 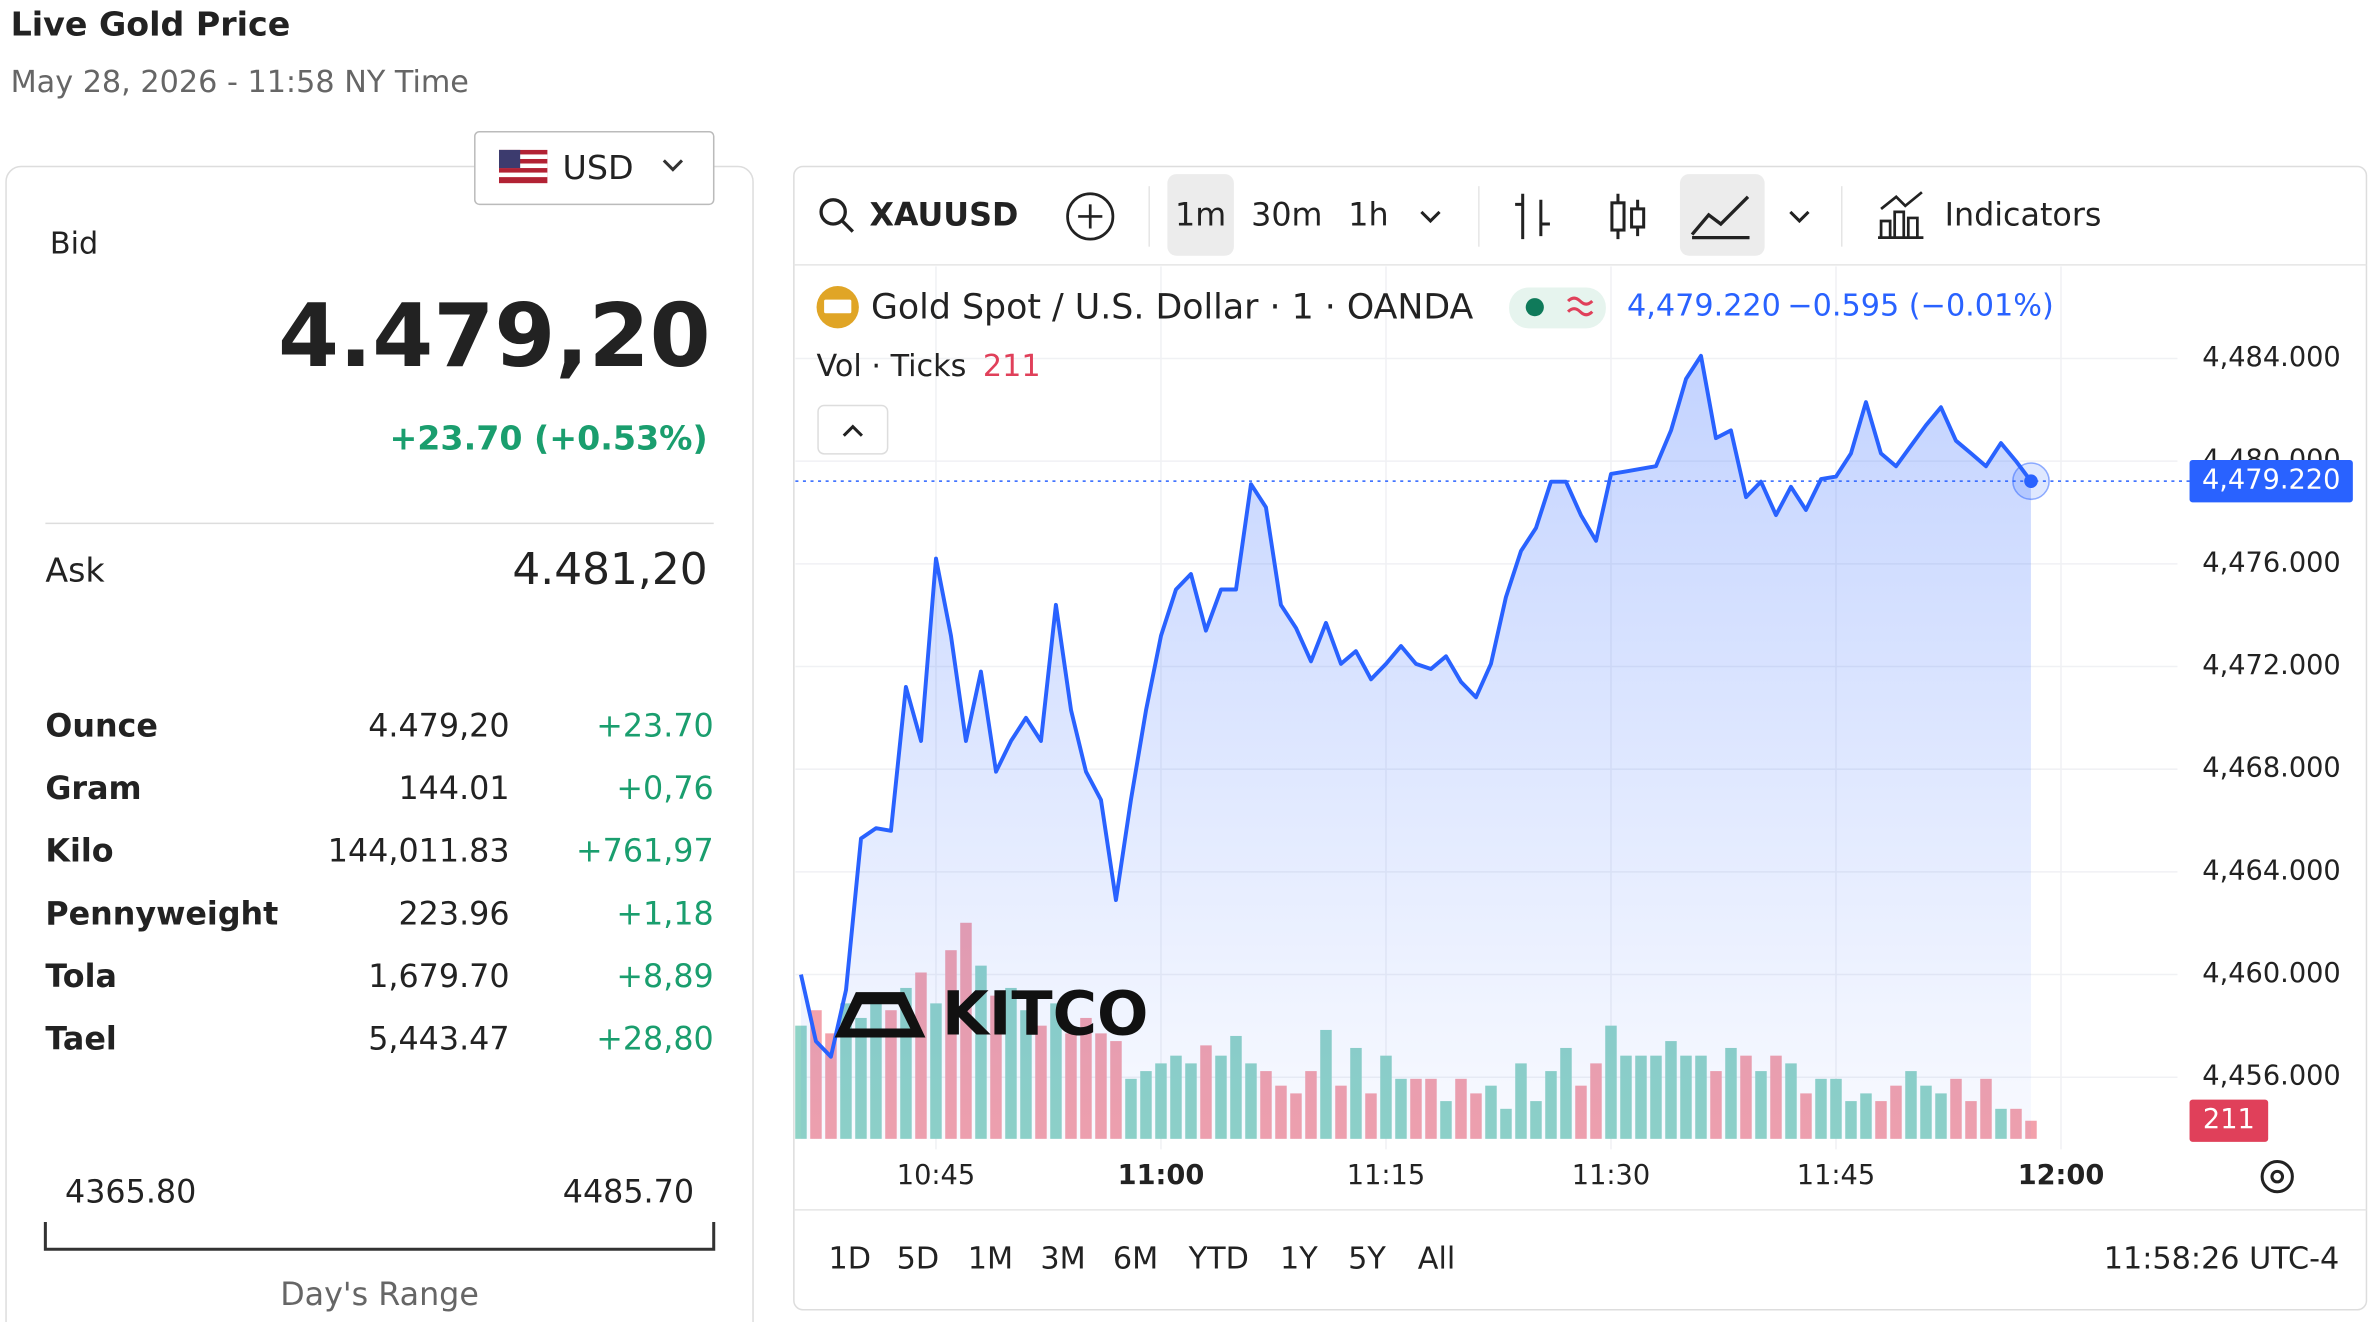 What do you see at coordinates (936, 1175) in the screenshot?
I see `x-tick-label: 10:45` at bounding box center [936, 1175].